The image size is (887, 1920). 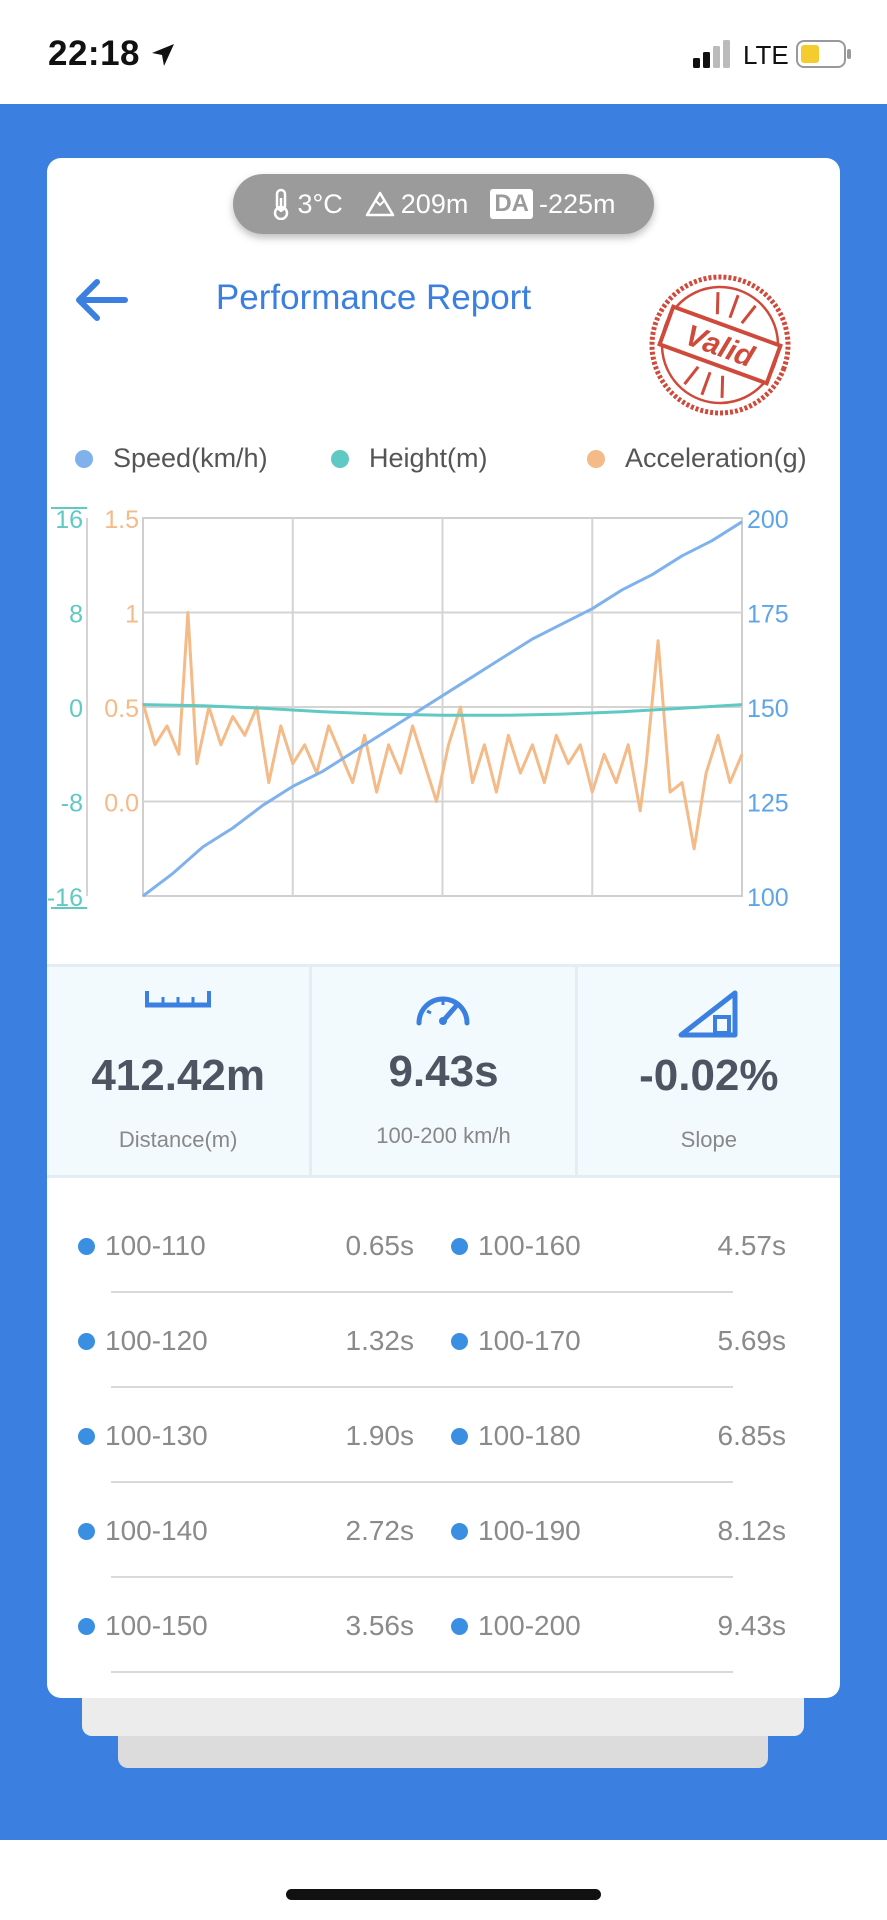 What do you see at coordinates (156, 1435) in the screenshot?
I see `split-left-label: 100-130` at bounding box center [156, 1435].